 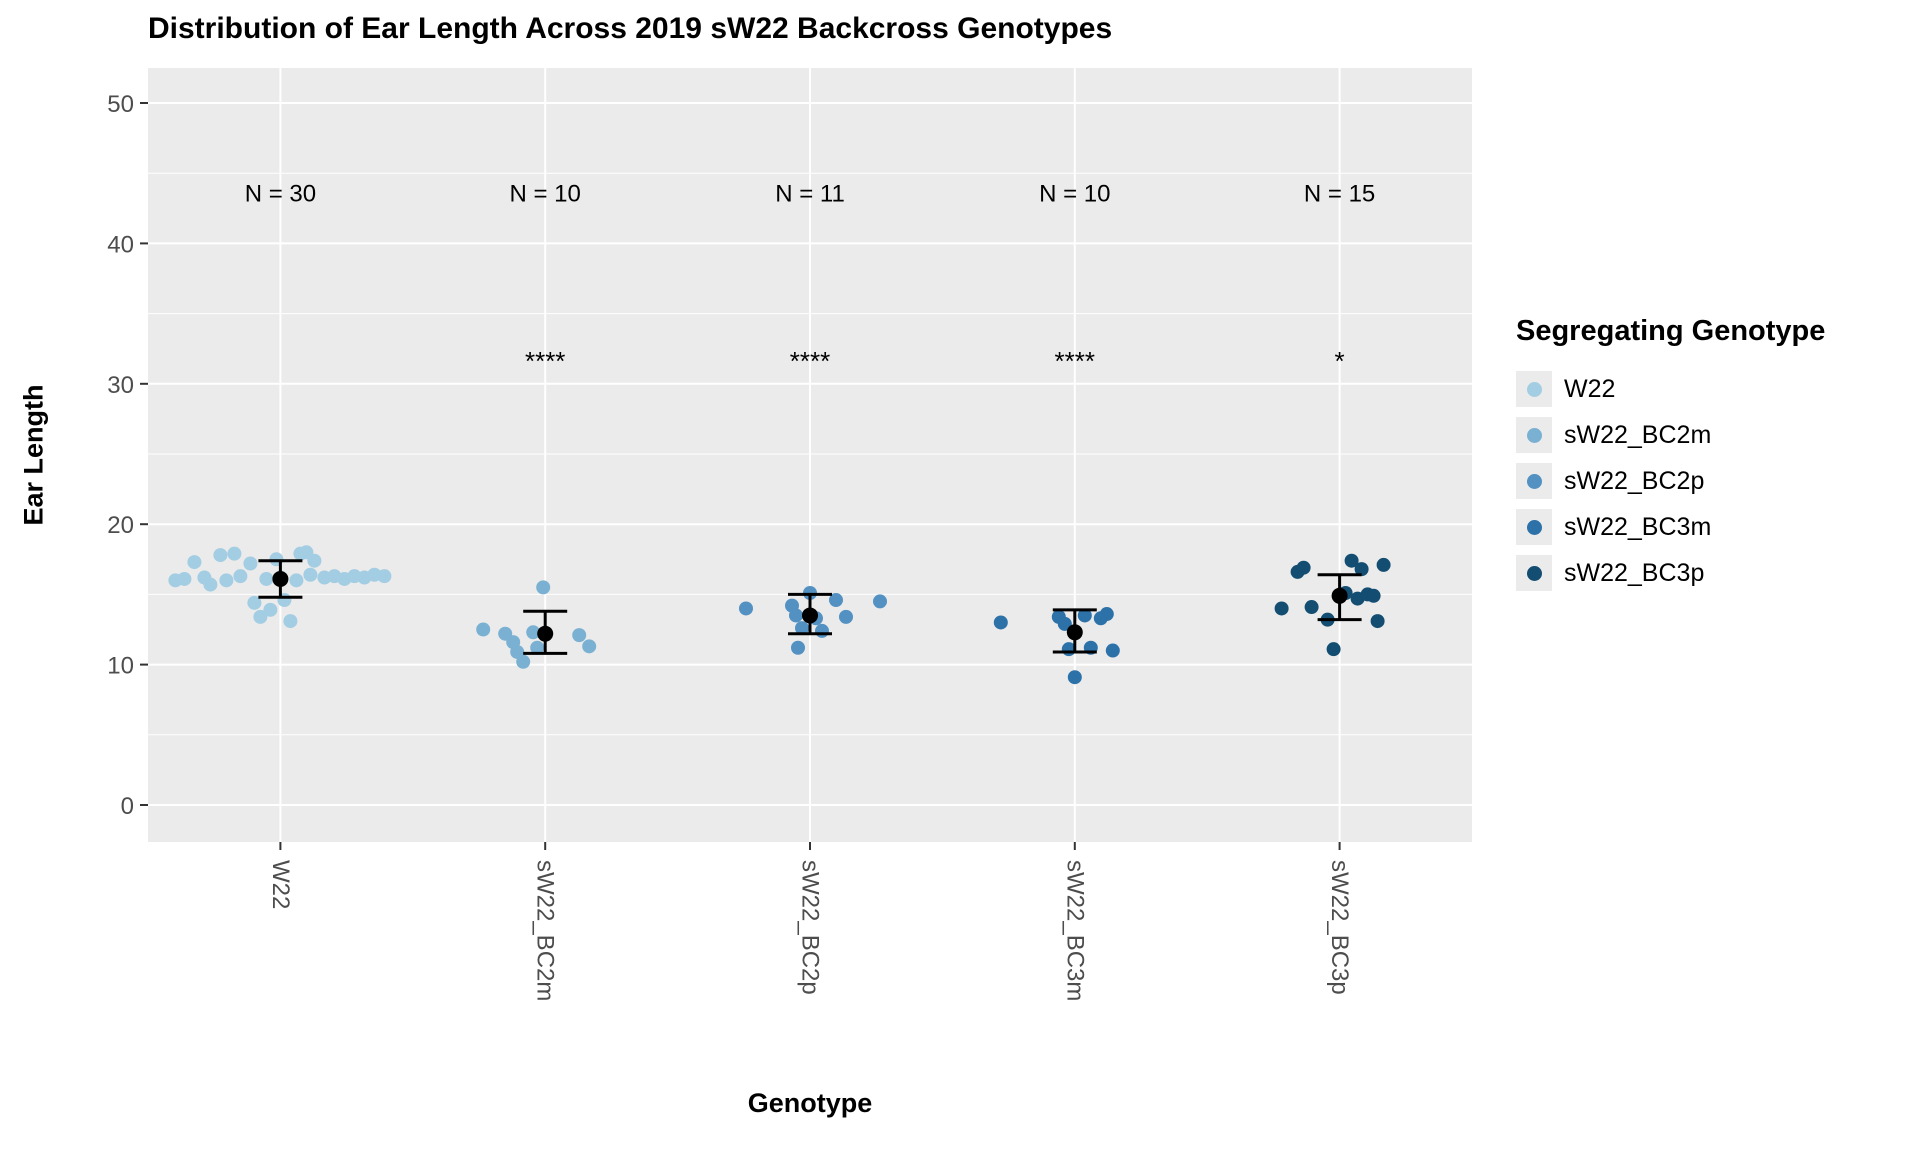 I want to click on significance-label: *, so click(x=1340, y=361).